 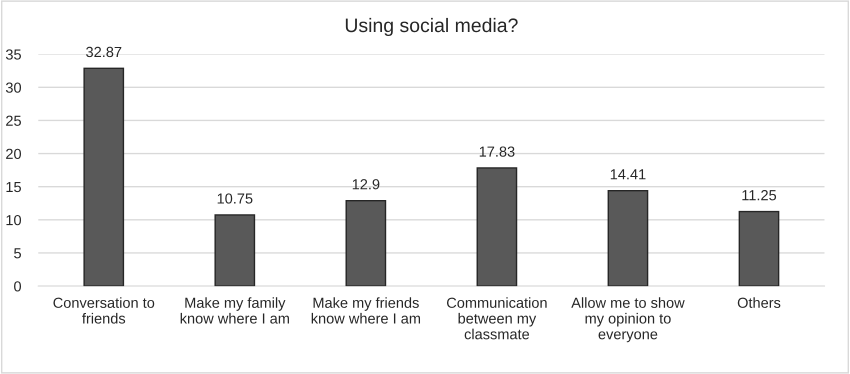 I want to click on x-tick-label: Make my friends know where I am, so click(x=366, y=310).